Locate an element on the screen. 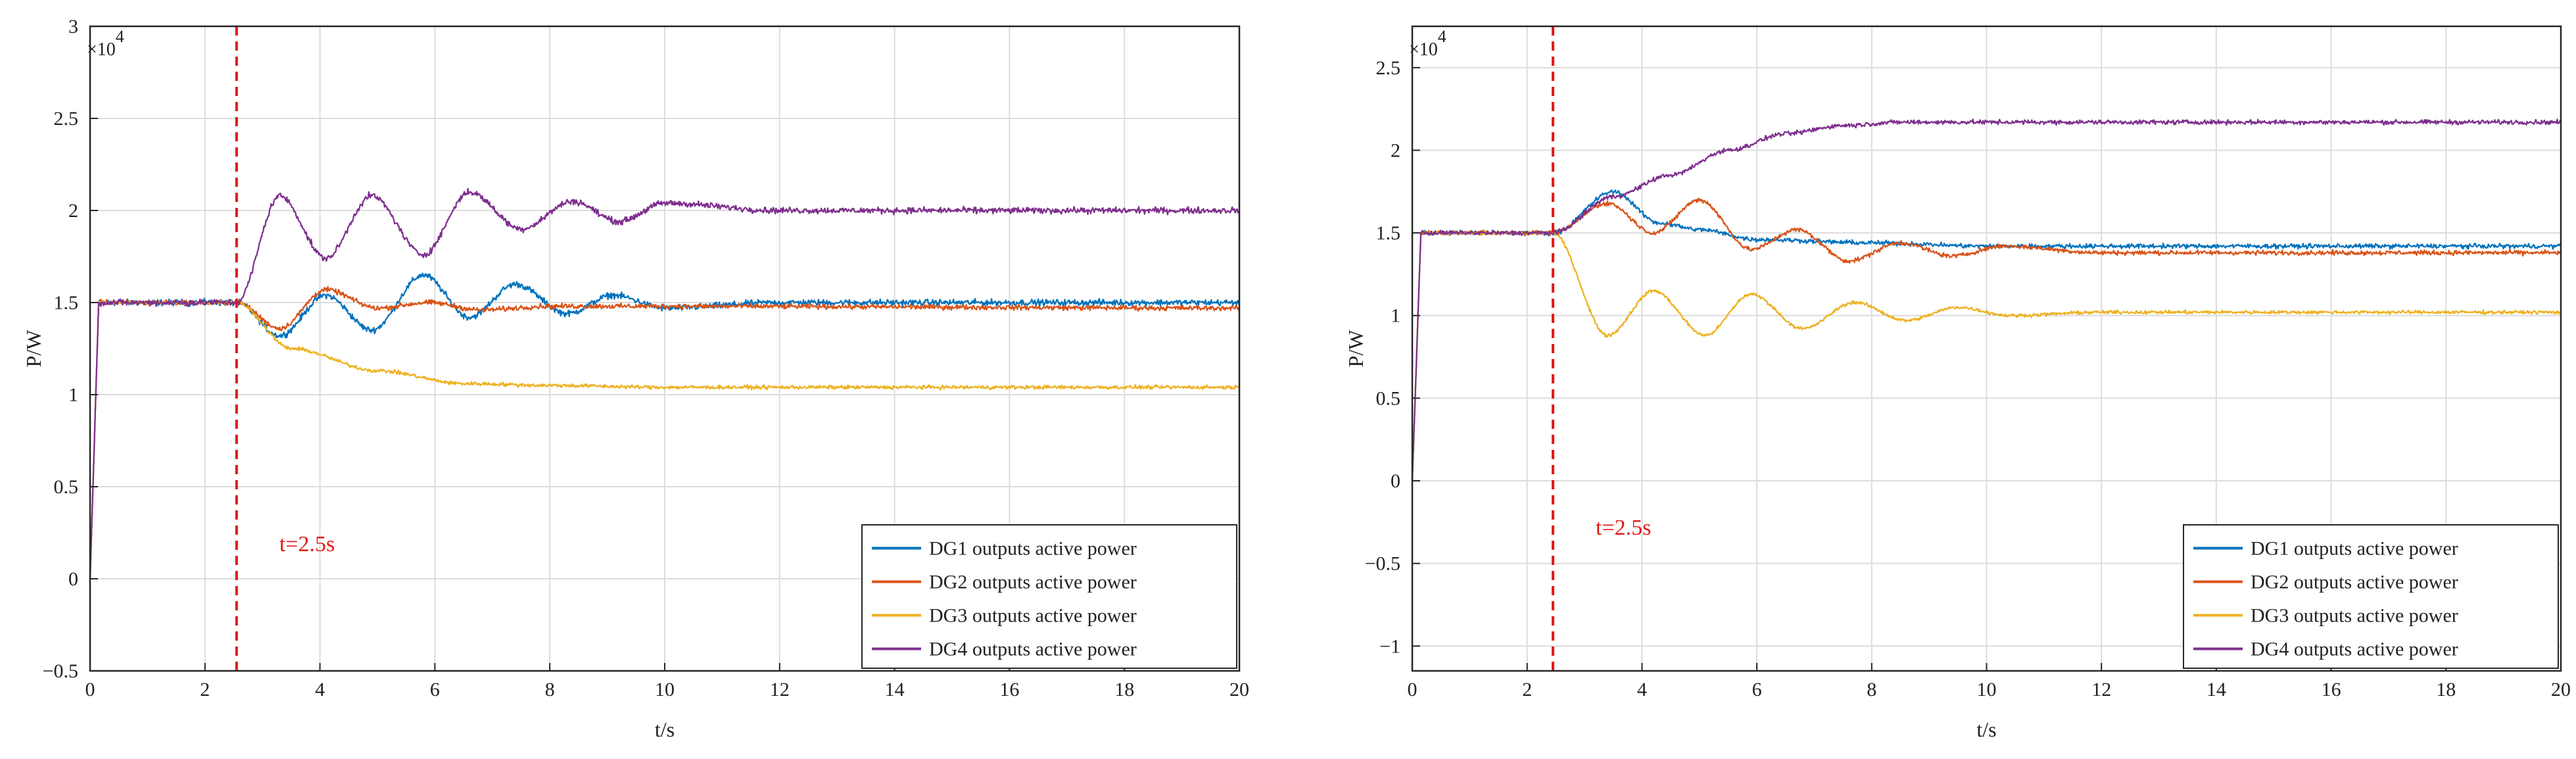 This screenshot has width=2576, height=759. y-tick-label: 3 is located at coordinates (73, 26).